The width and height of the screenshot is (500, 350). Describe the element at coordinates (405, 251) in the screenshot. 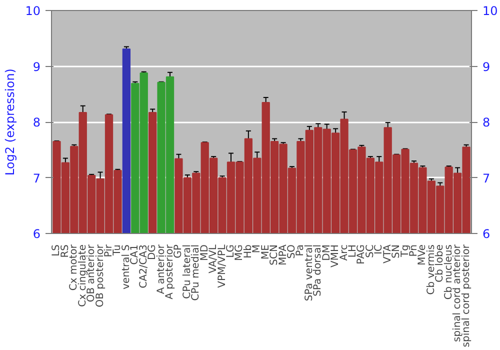

I see `x-tick-label: Tg` at that location.